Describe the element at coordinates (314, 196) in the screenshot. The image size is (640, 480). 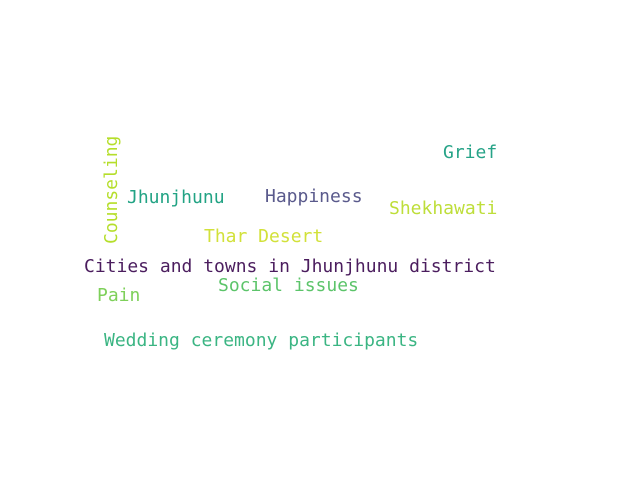
I see `word-happiness: Happiness` at that location.